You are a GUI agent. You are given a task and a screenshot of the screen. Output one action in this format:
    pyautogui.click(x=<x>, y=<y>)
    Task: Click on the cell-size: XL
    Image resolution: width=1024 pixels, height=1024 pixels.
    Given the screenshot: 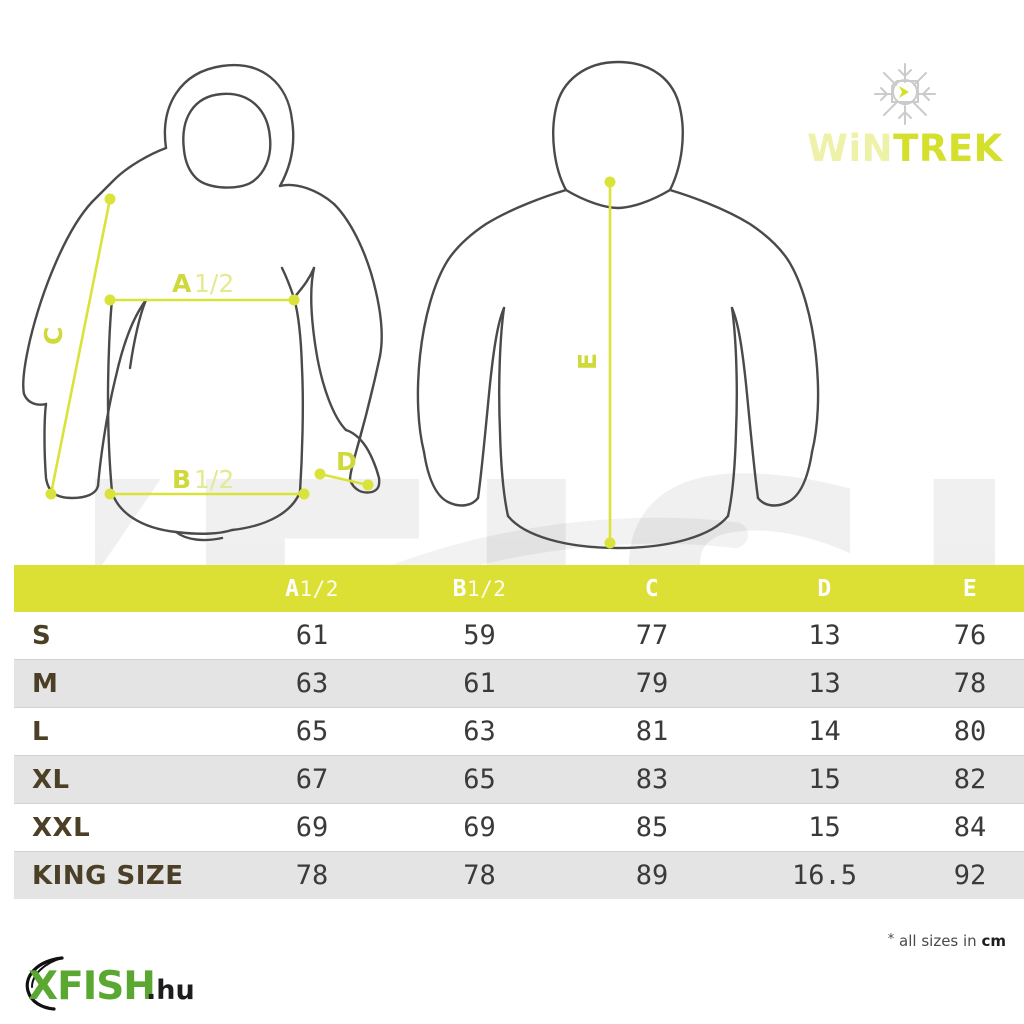 What is the action you would take?
    pyautogui.click(x=51, y=779)
    